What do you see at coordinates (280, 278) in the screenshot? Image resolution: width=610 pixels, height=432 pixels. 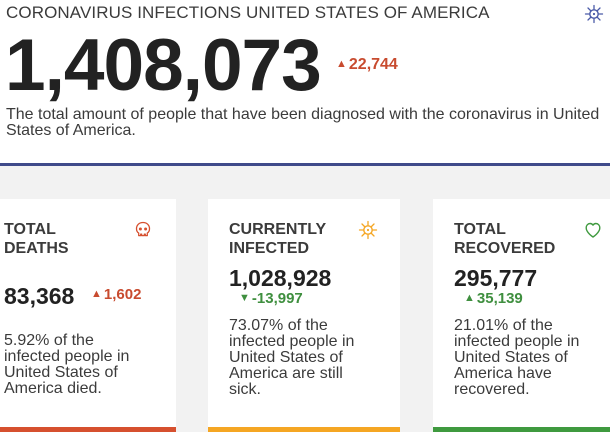 I see `infected-value: 1,028,928` at bounding box center [280, 278].